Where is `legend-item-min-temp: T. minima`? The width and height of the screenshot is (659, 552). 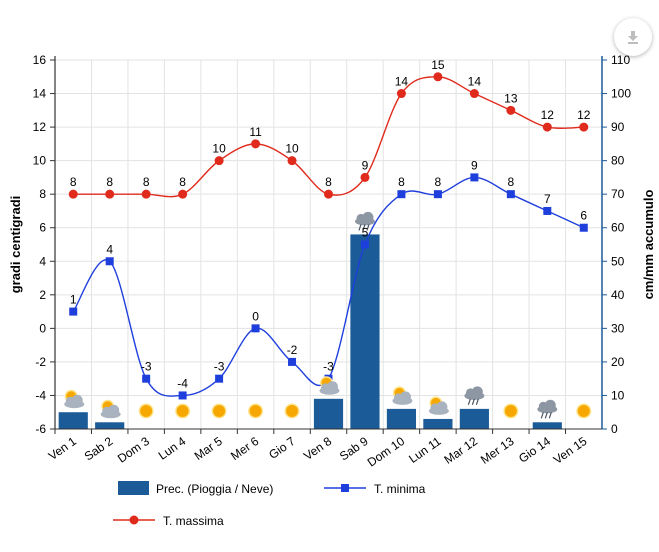 legend-item-min-temp: T. minima is located at coordinates (375, 489).